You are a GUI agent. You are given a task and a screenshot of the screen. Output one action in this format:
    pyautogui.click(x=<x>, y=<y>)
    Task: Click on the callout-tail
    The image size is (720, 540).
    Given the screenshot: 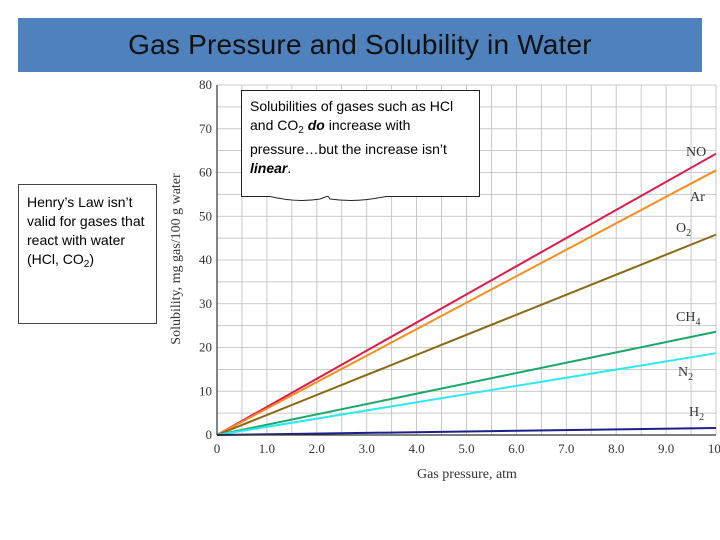 What is the action you would take?
    pyautogui.click(x=328, y=198)
    